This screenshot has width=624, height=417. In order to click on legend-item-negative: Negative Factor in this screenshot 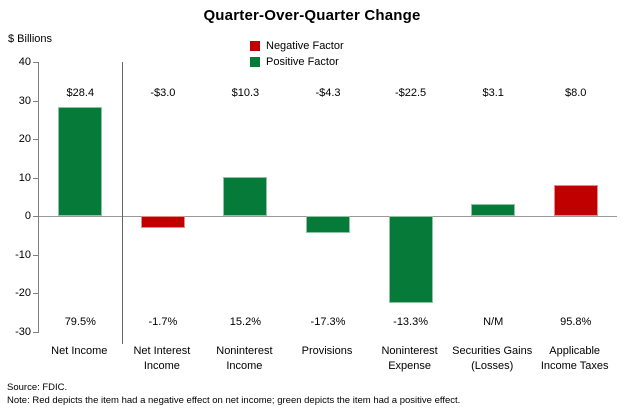, I will do `click(297, 46)`.